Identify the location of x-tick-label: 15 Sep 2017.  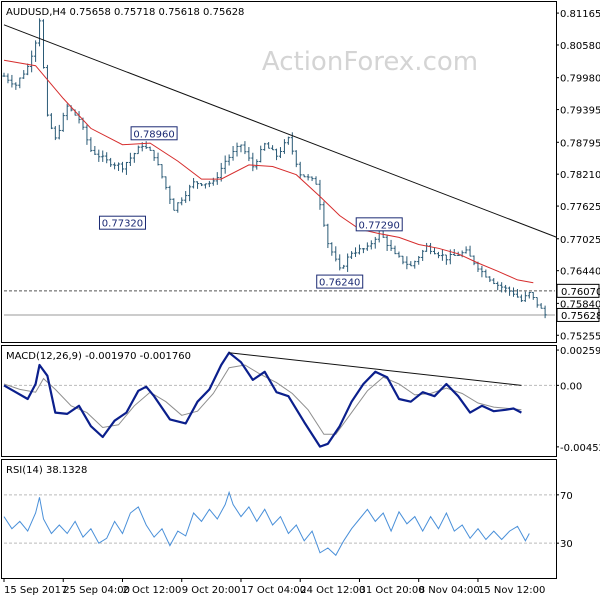
(35, 590).